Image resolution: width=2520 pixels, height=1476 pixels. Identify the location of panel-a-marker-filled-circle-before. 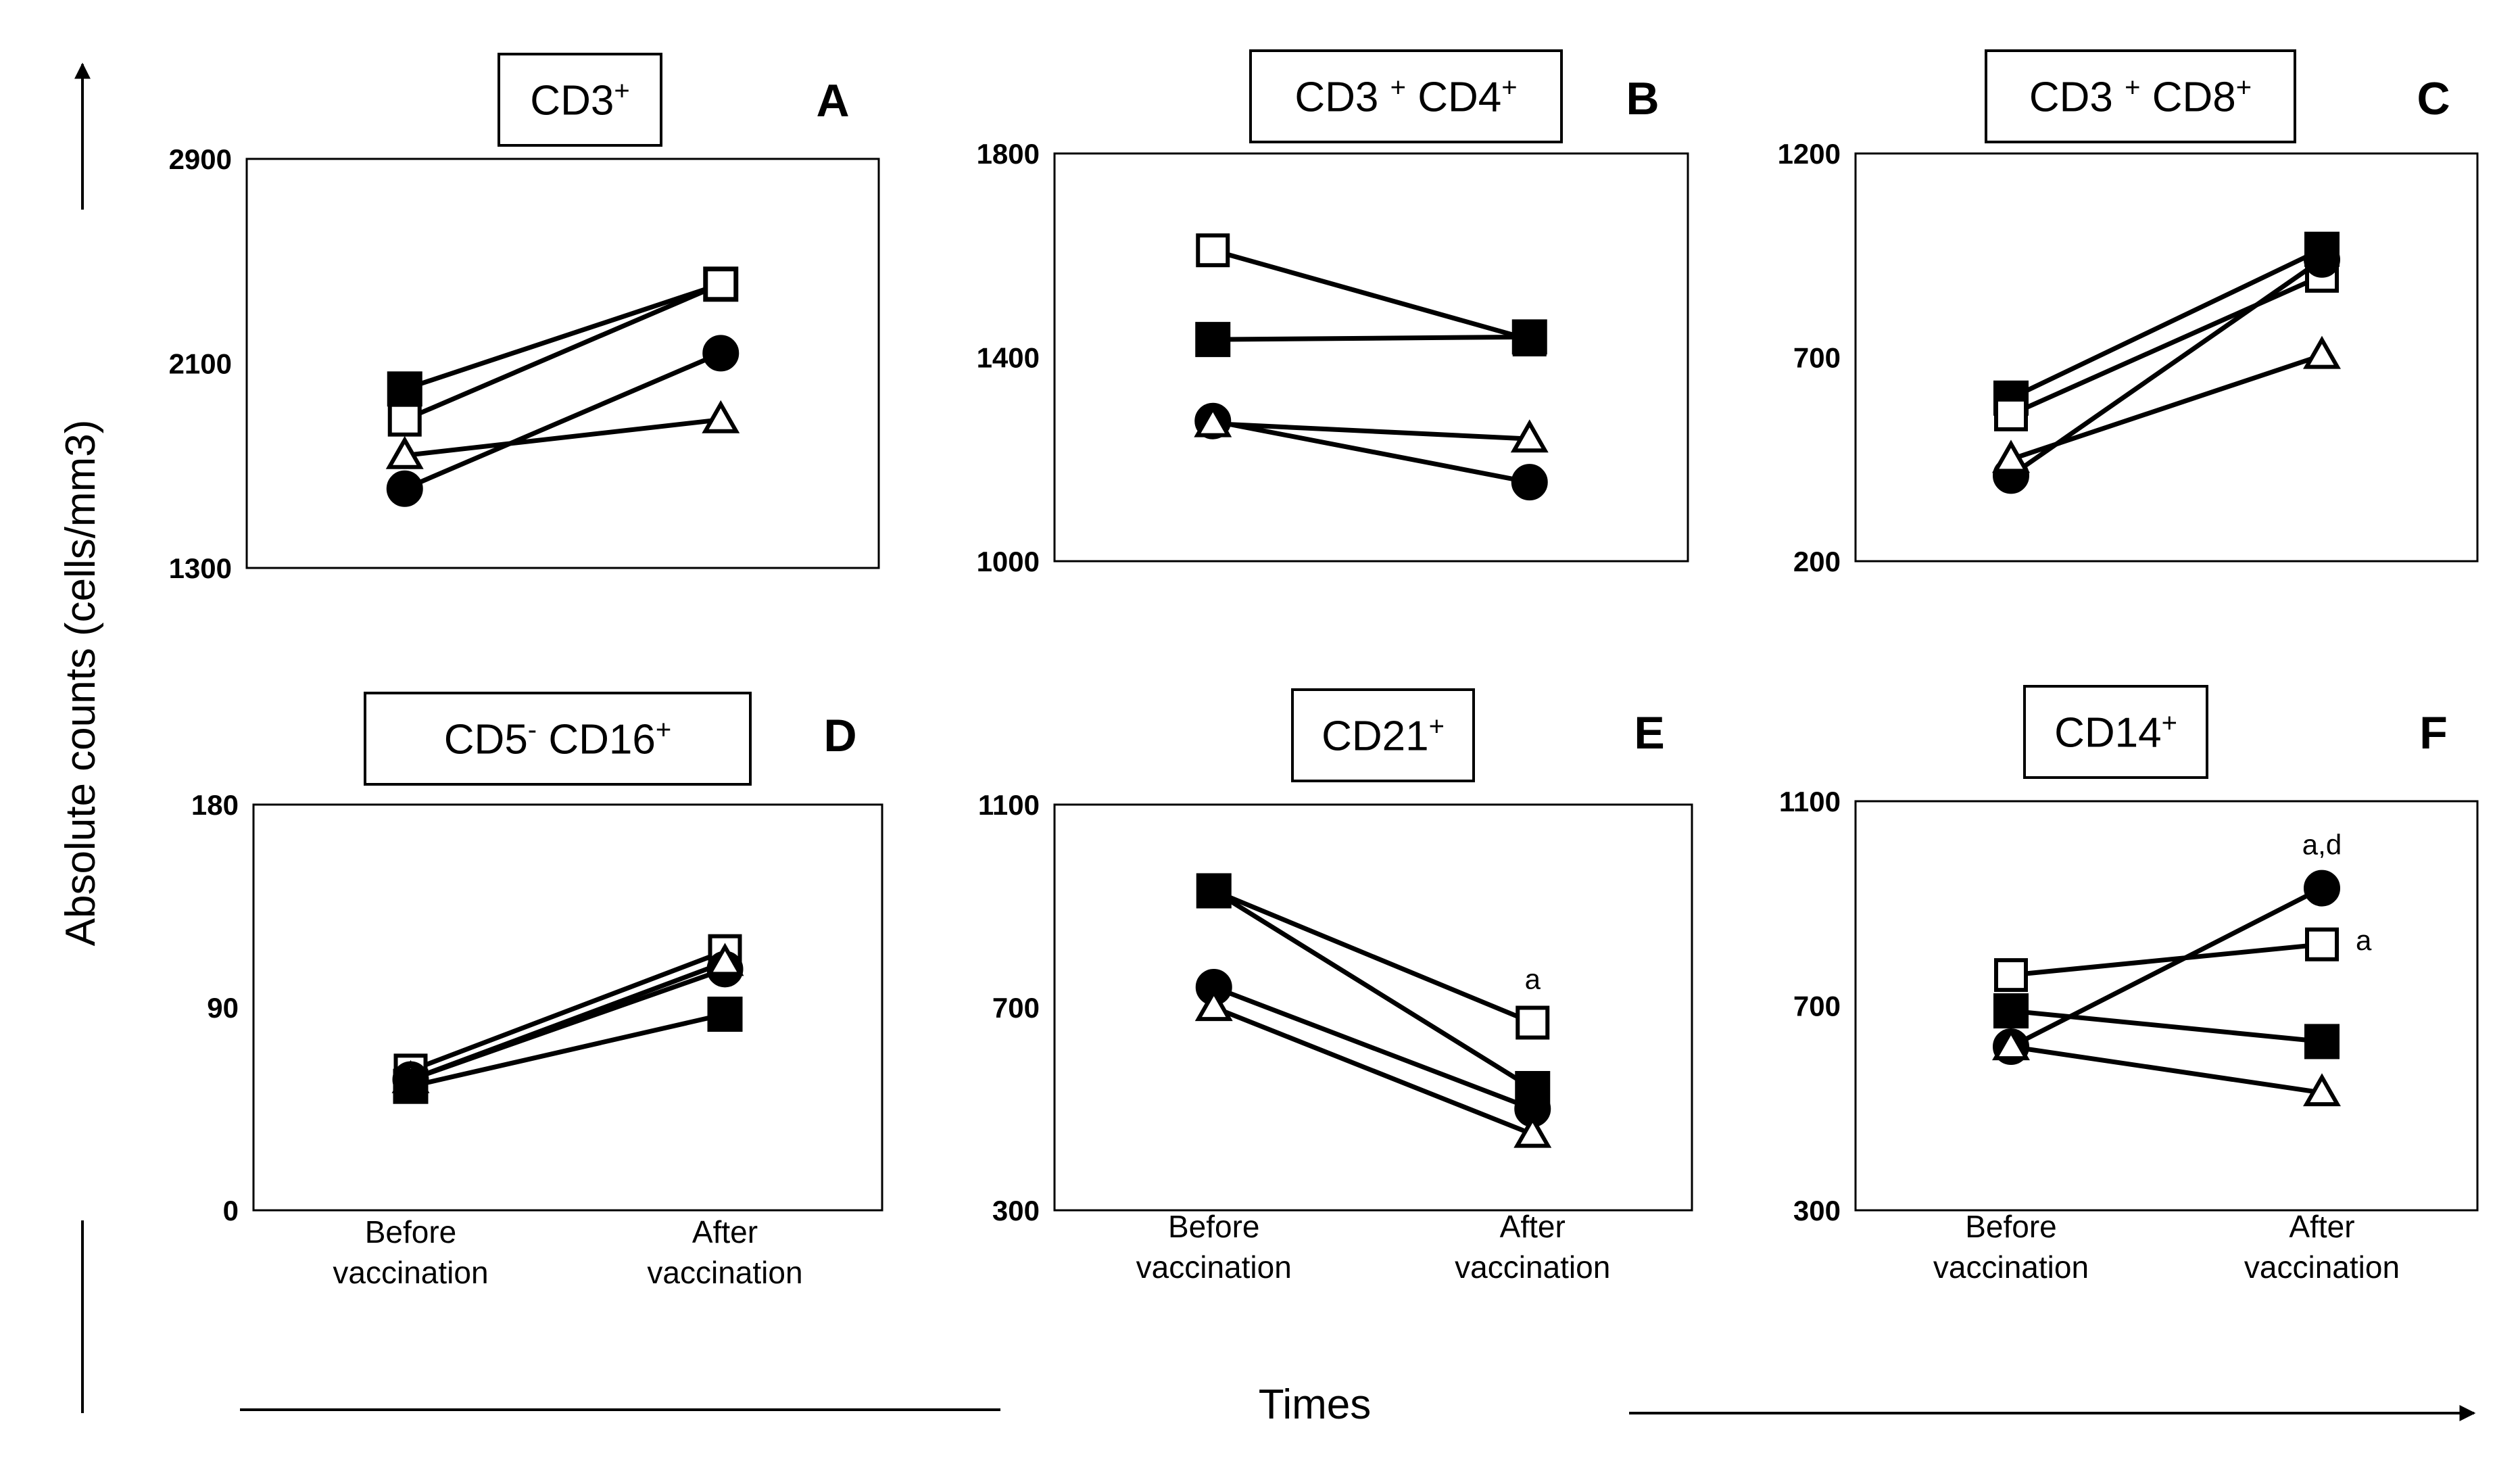
(405, 489).